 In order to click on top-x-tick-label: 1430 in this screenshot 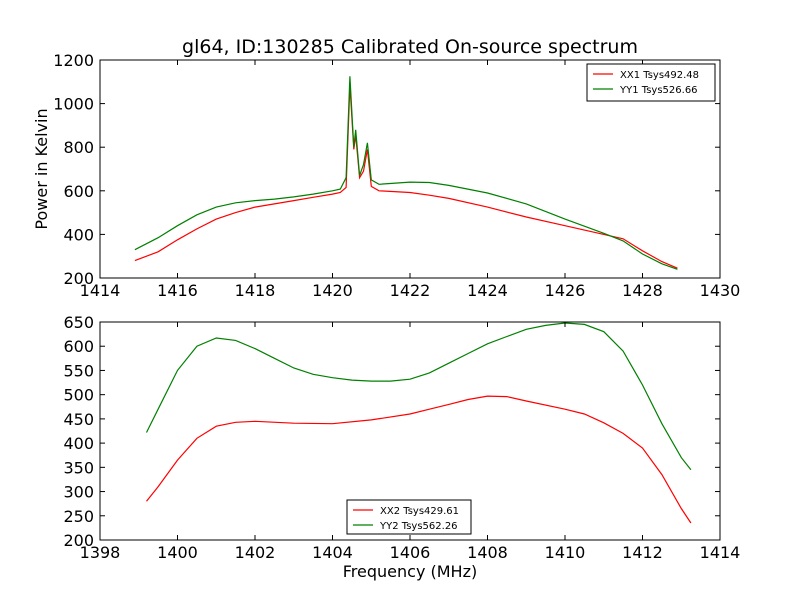, I will do `click(720, 290)`.